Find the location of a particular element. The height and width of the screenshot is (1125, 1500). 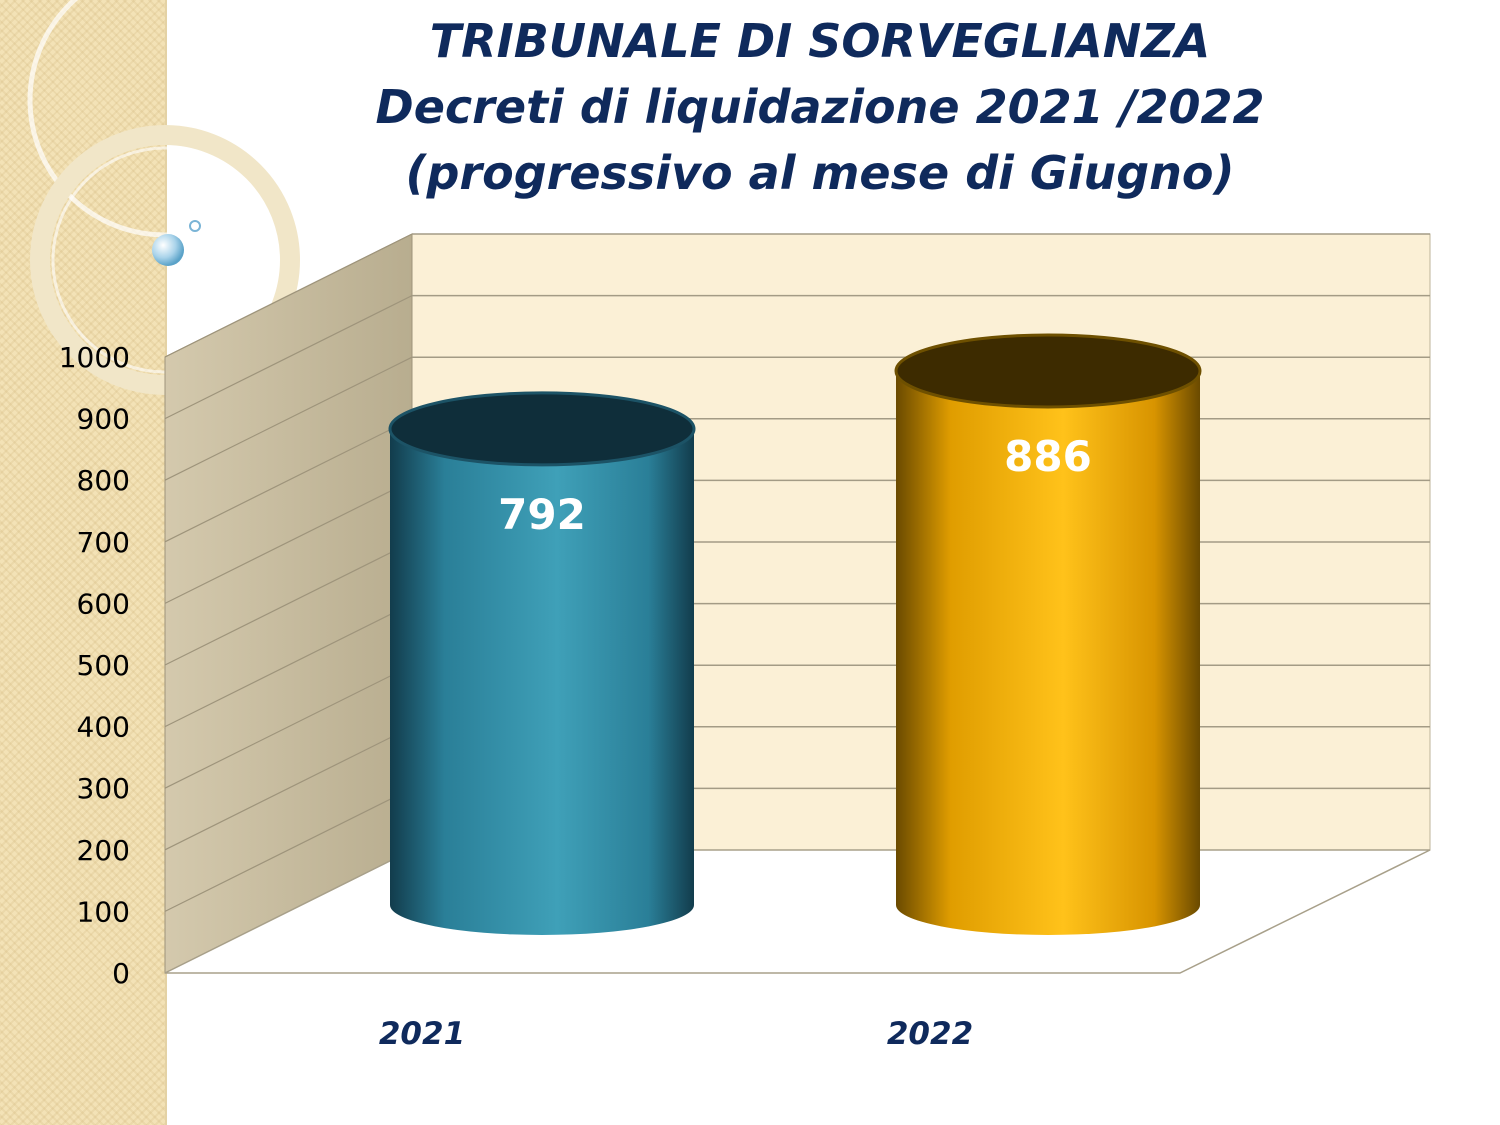

decorative-side-strip is located at coordinates (82, 562).